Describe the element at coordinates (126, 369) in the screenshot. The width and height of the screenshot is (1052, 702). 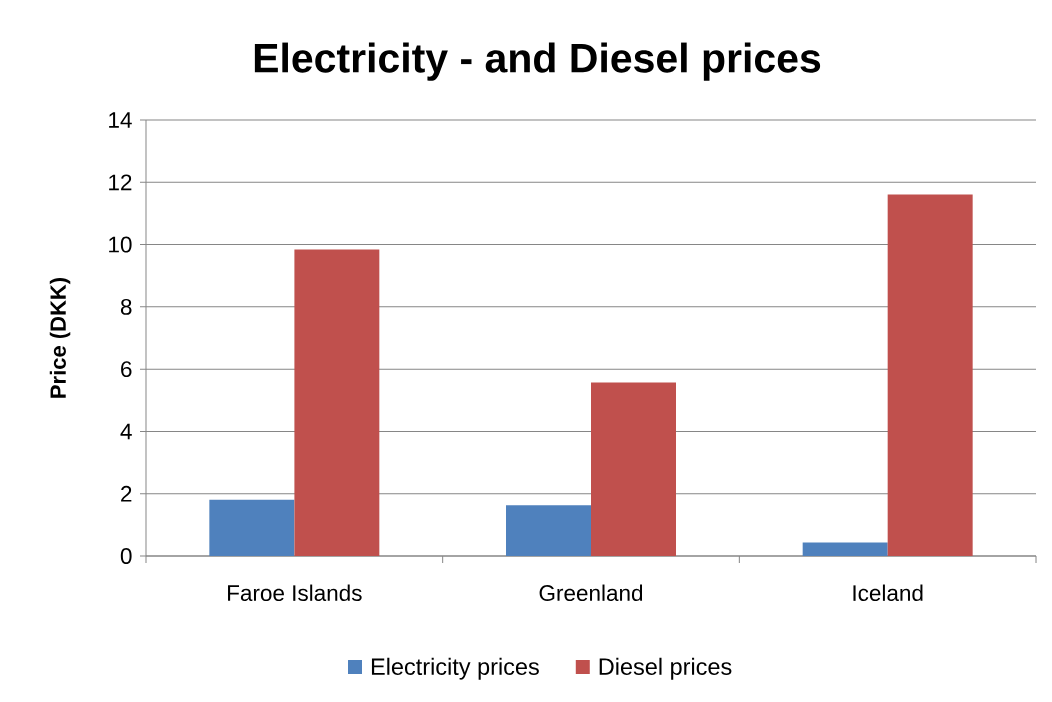
I see `y-tick-label: 6` at that location.